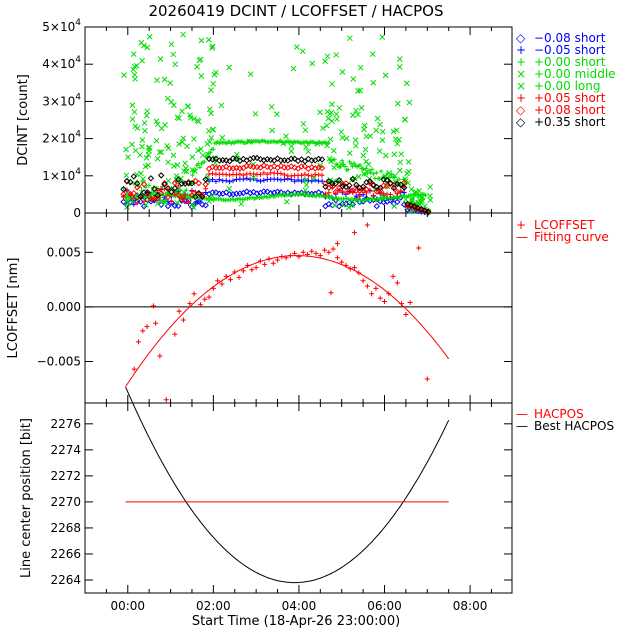 The width and height of the screenshot is (640, 640). What do you see at coordinates (521, 74) in the screenshot?
I see `dcint-legend-symbol: ×` at bounding box center [521, 74].